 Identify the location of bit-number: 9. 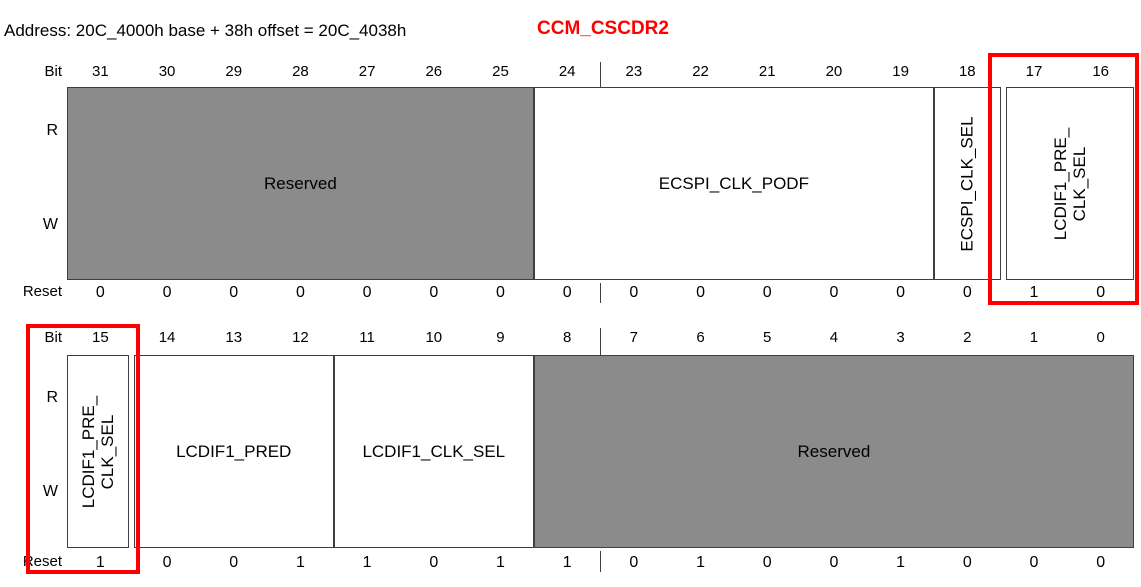
(500, 337).